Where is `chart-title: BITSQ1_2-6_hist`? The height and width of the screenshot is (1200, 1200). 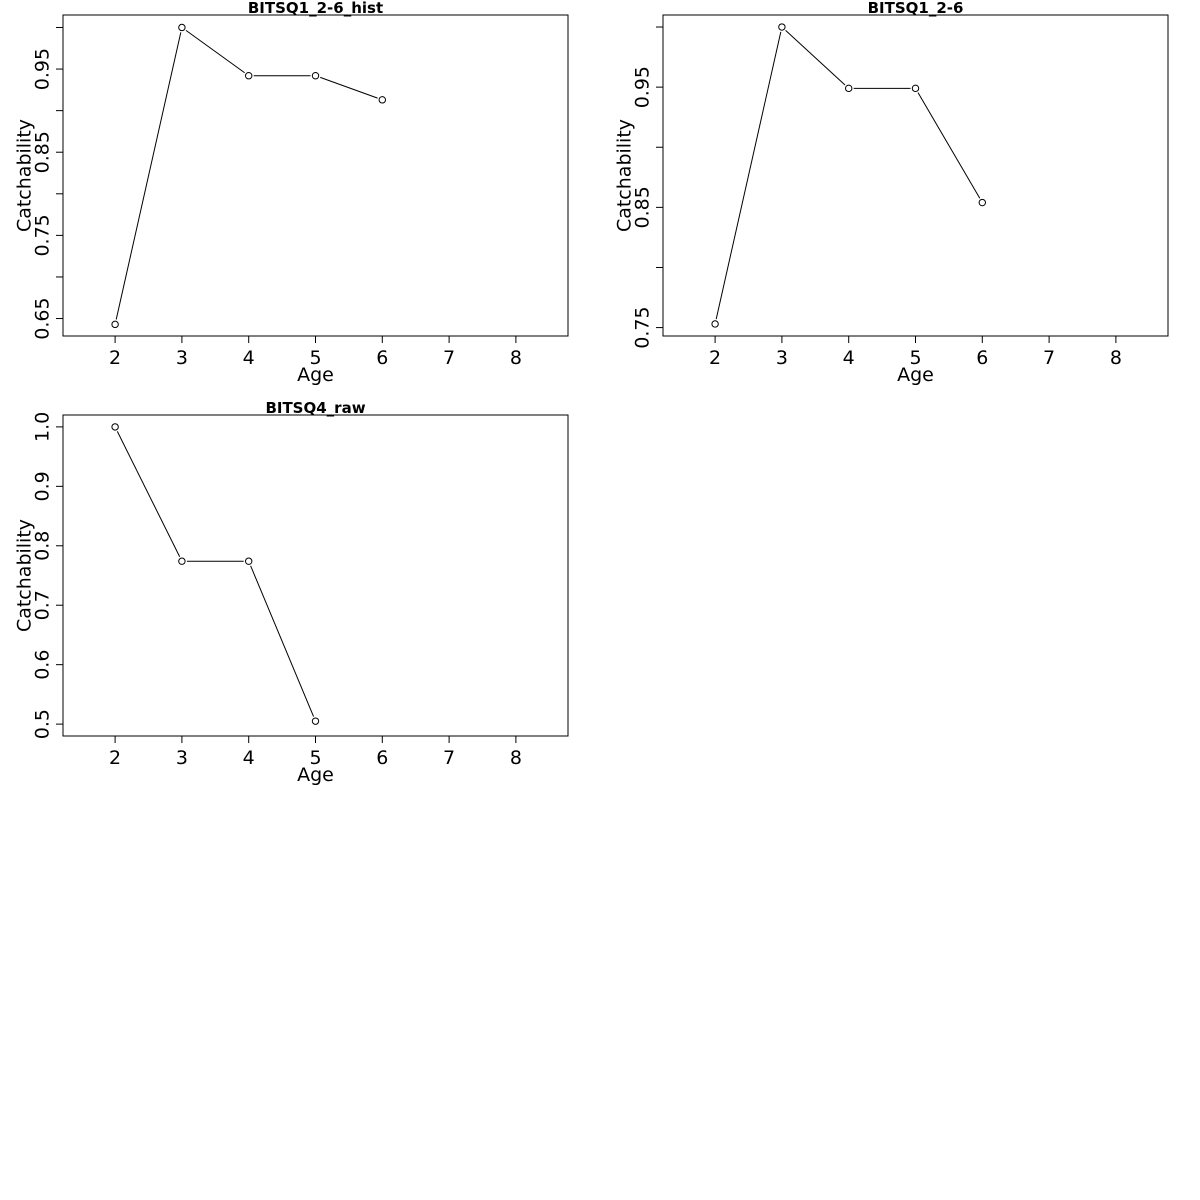 chart-title: BITSQ1_2-6_hist is located at coordinates (315, 8).